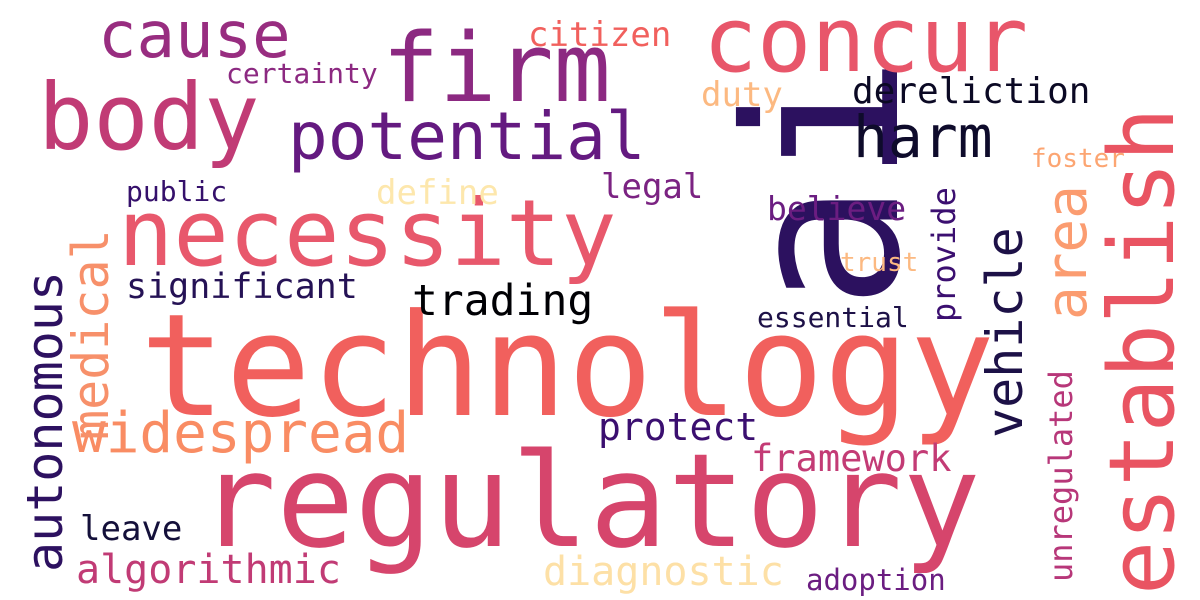 The image size is (1200, 600). Describe the element at coordinates (367, 233) in the screenshot. I see `word-necessity: necessity` at that location.